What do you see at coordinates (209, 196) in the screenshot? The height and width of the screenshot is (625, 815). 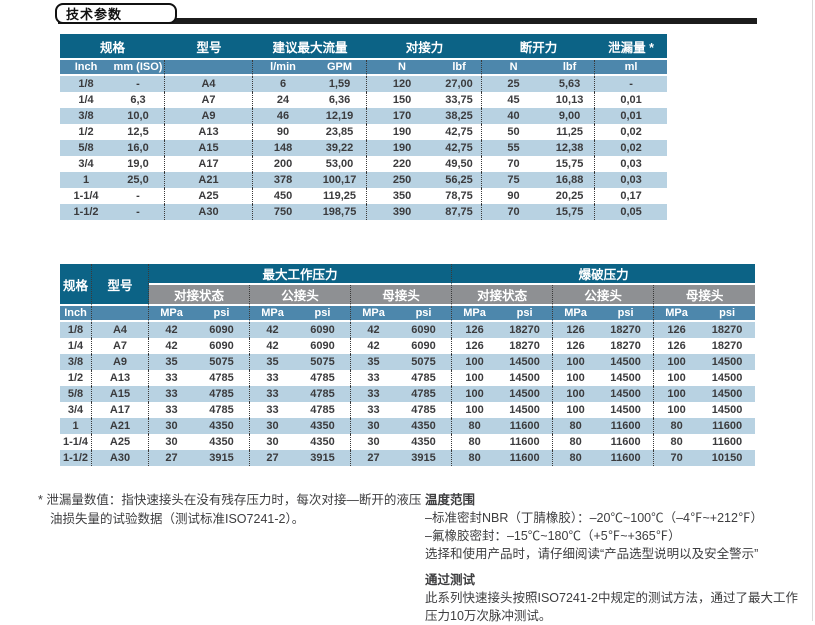 I see `table-cell: A25` at bounding box center [209, 196].